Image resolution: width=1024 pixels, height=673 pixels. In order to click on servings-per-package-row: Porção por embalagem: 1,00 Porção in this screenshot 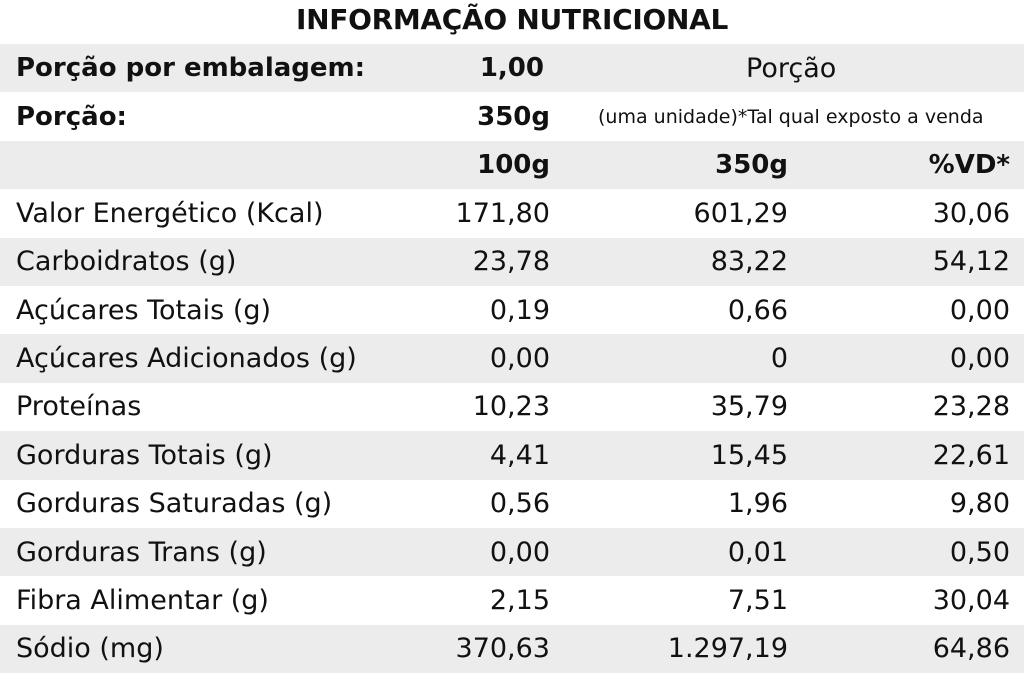, I will do `click(512, 68)`.